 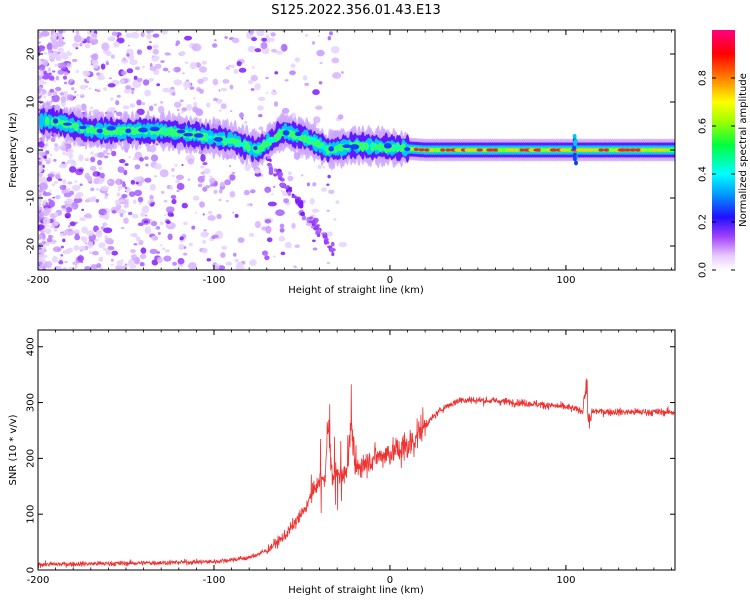 I want to click on x-tick-label: -200, so click(x=38, y=280).